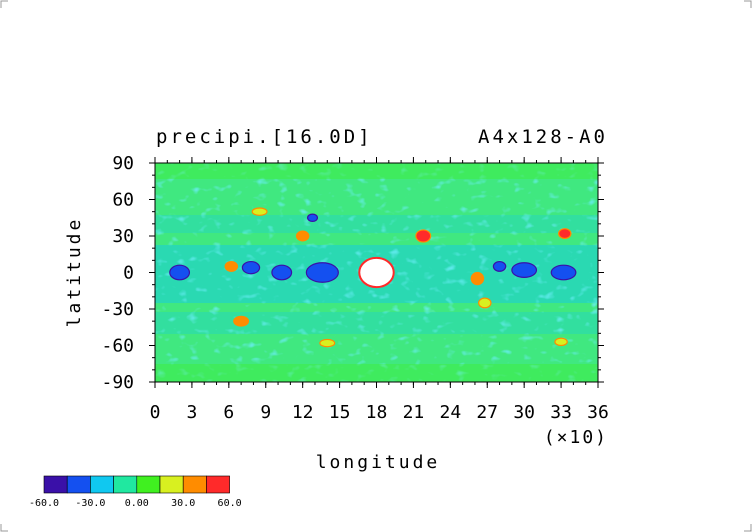  What do you see at coordinates (117, 309) in the screenshot?
I see `y-tick-label: -30` at bounding box center [117, 309].